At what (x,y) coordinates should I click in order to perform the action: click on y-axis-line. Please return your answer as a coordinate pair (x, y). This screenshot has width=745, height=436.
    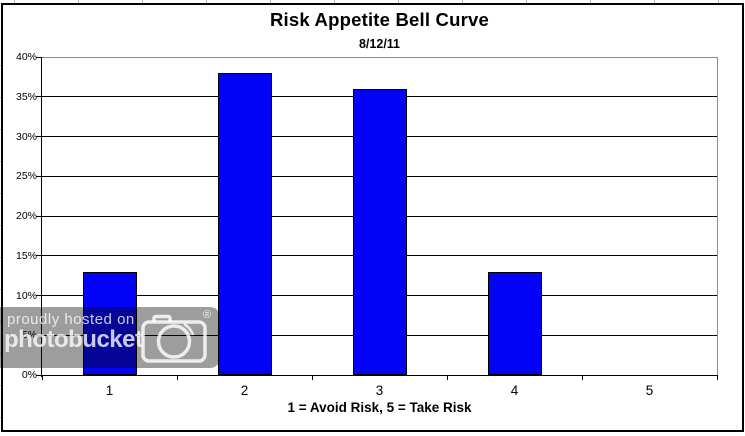
    Looking at the image, I should click on (41, 217).